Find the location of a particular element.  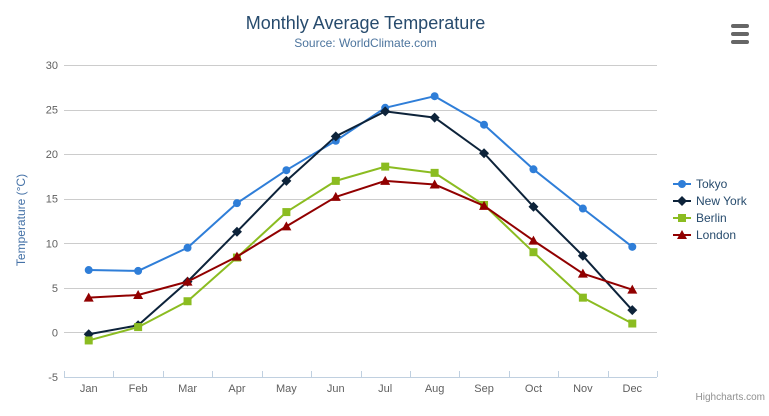

x-axis-tick-label: Sep is located at coordinates (484, 389).